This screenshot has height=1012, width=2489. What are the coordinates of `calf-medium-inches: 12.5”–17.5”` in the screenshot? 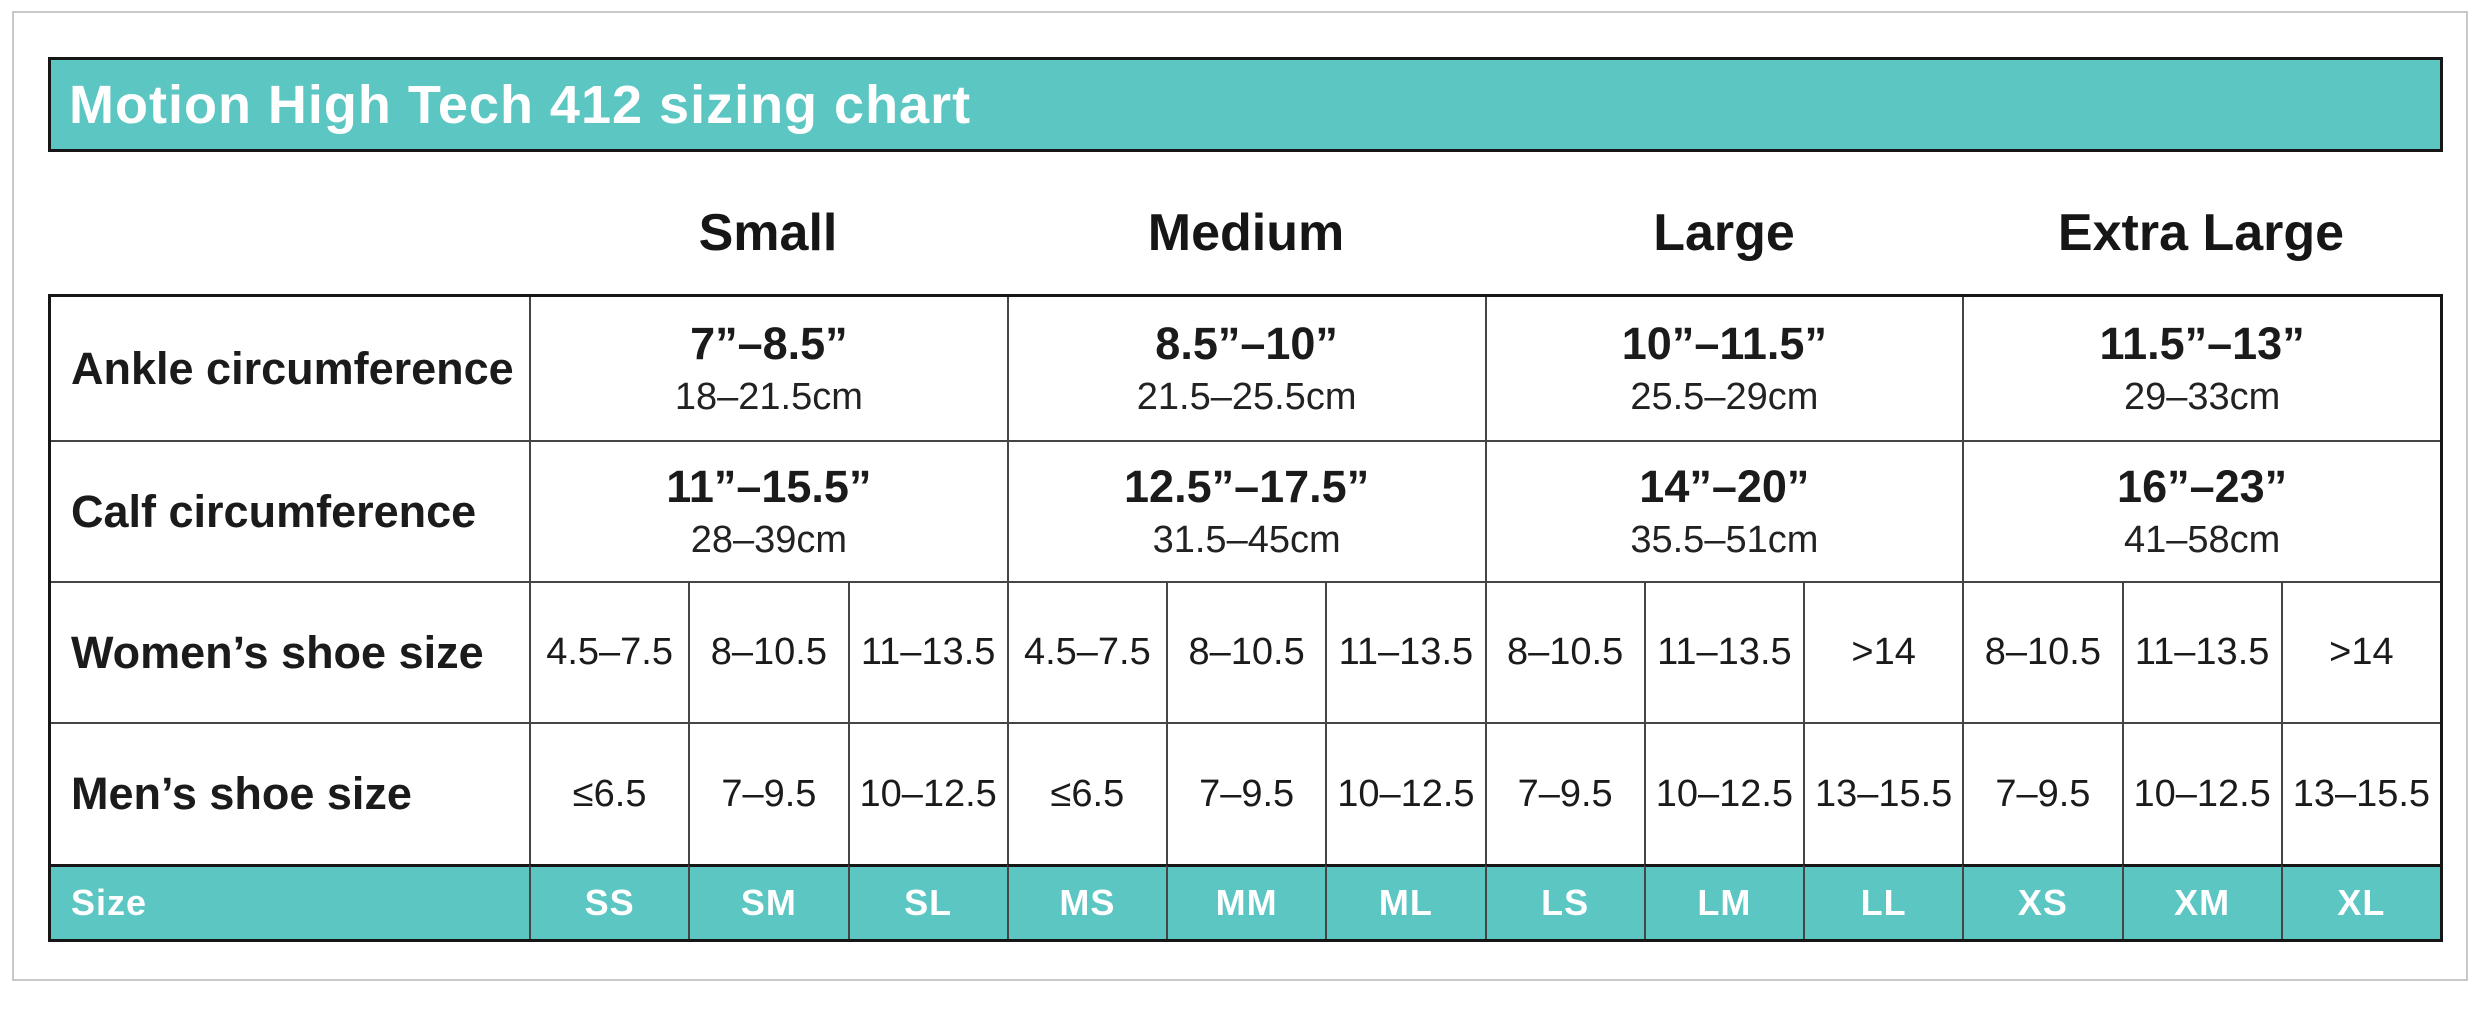 It's located at (1247, 486).